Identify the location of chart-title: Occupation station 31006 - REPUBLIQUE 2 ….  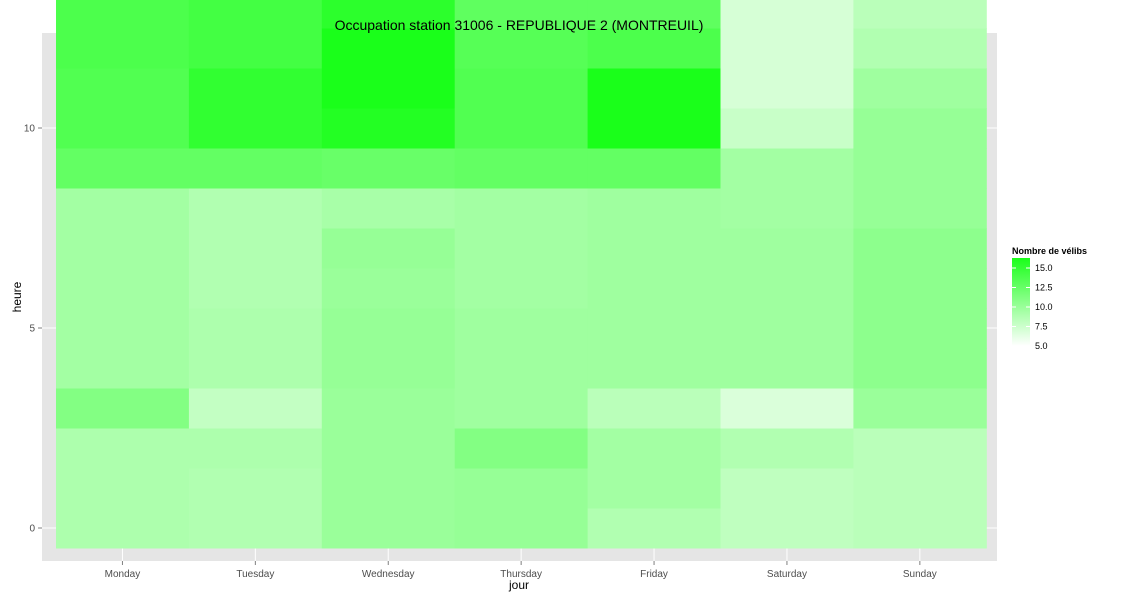
(519, 25).